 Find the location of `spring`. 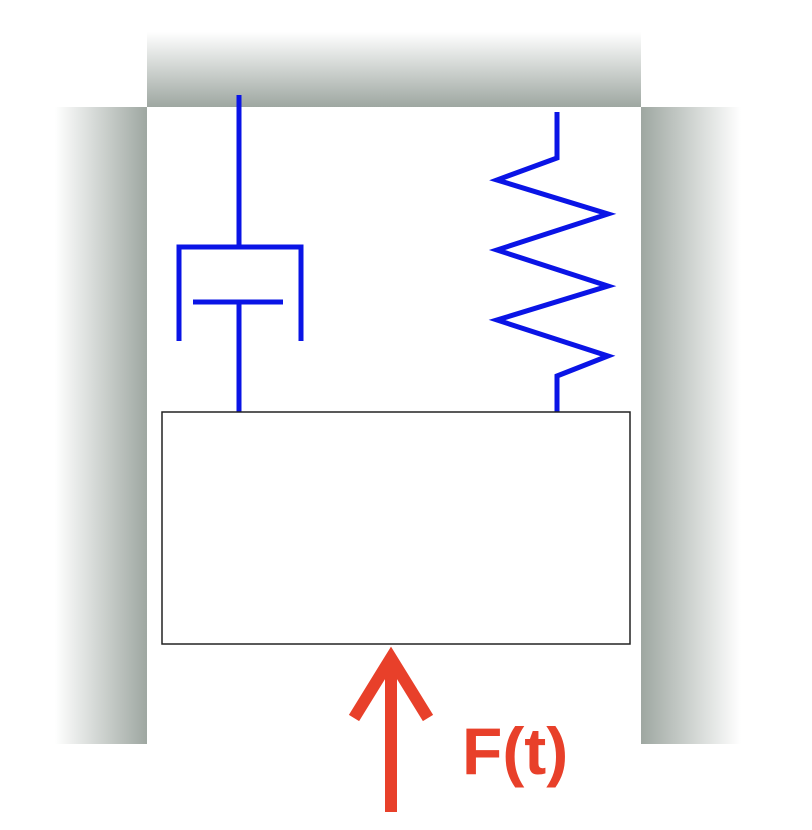

spring is located at coordinates (552, 262).